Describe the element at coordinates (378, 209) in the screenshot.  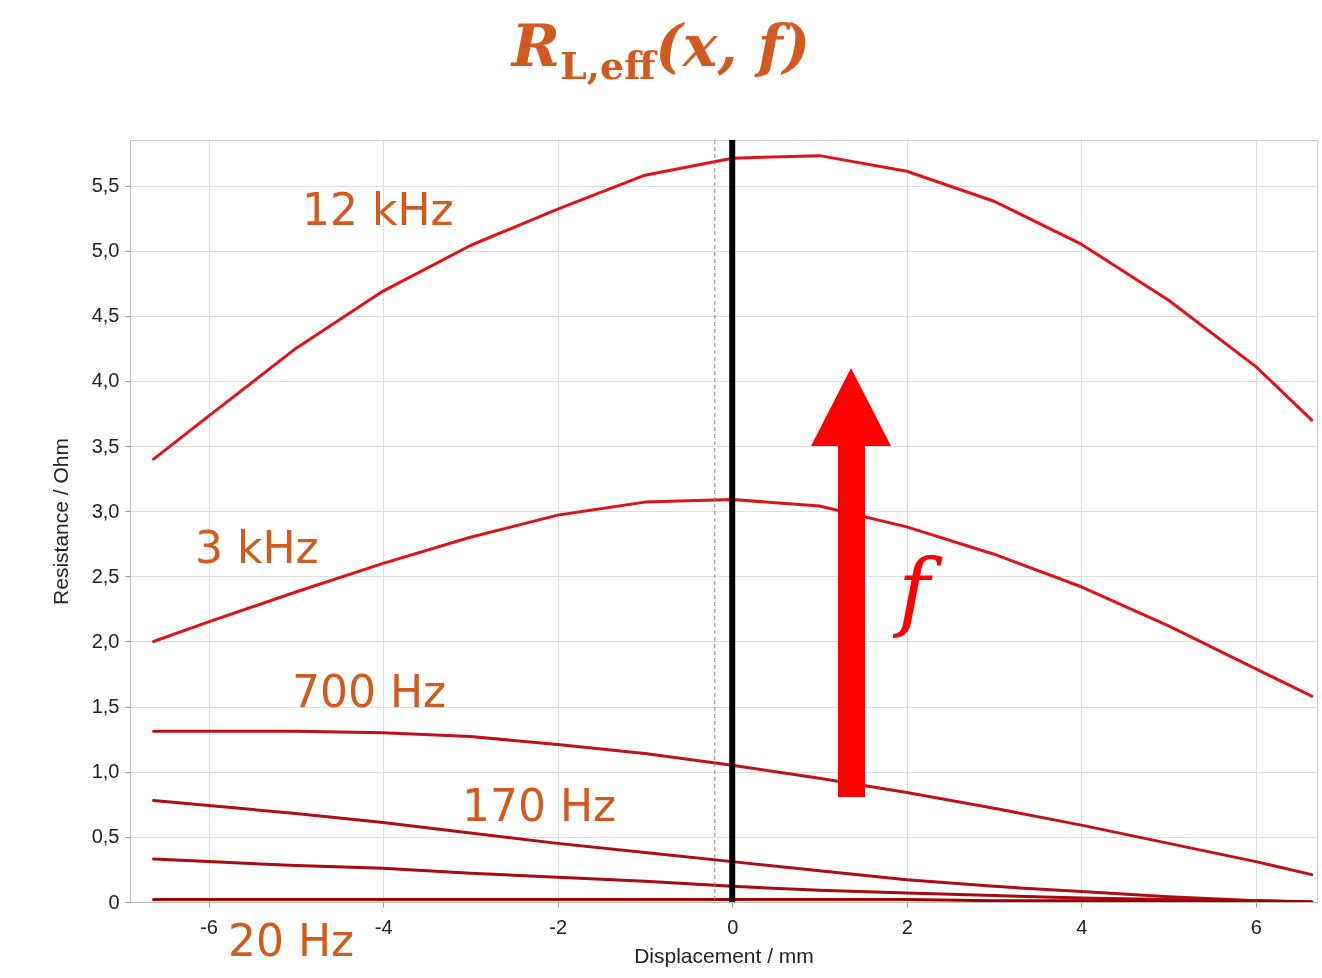
I see `annotation: 12 kHz` at that location.